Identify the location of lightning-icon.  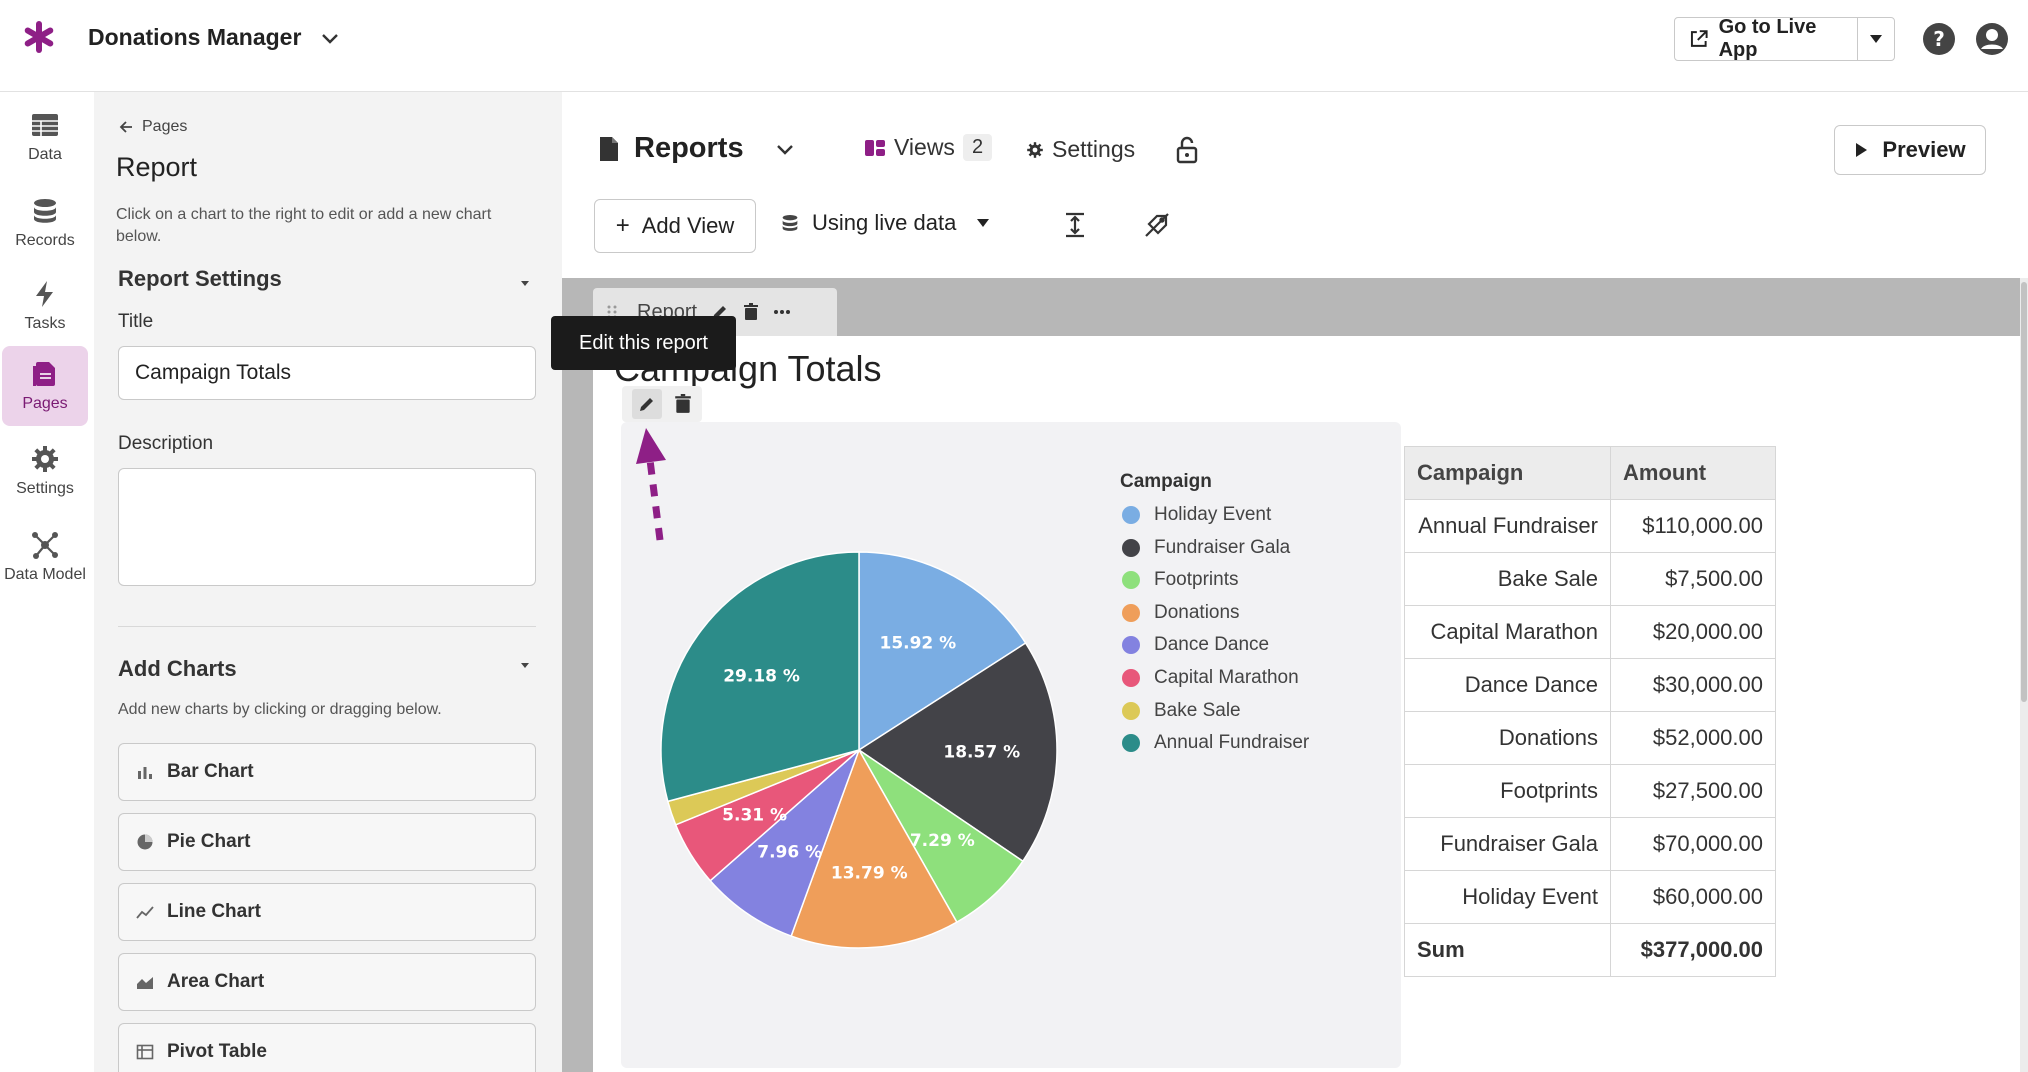
(44, 294).